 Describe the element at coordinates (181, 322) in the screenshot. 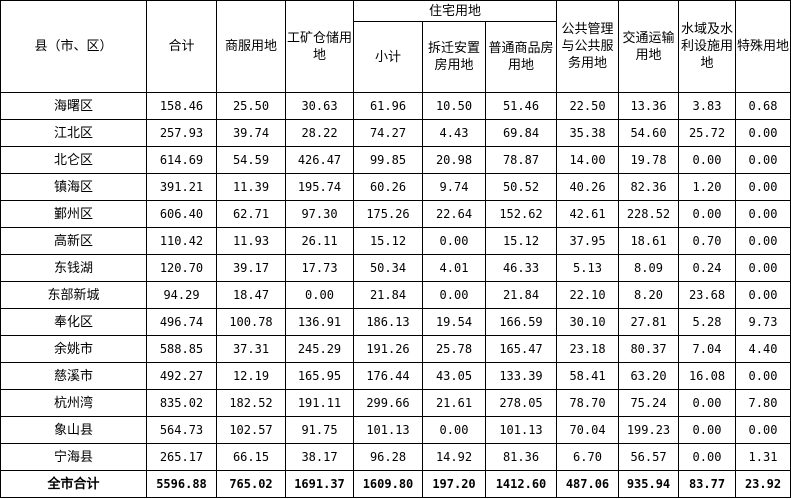

I see `value-cell: 496.74` at that location.